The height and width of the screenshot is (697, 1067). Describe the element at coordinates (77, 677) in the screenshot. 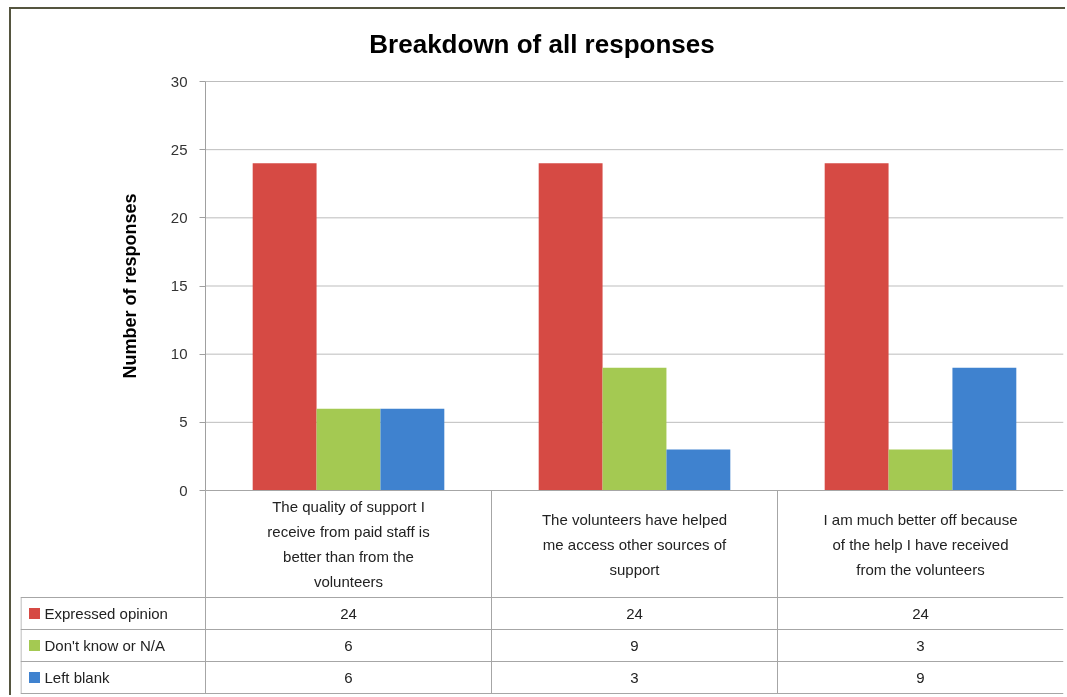

I see `legend-label: Left blank` at that location.